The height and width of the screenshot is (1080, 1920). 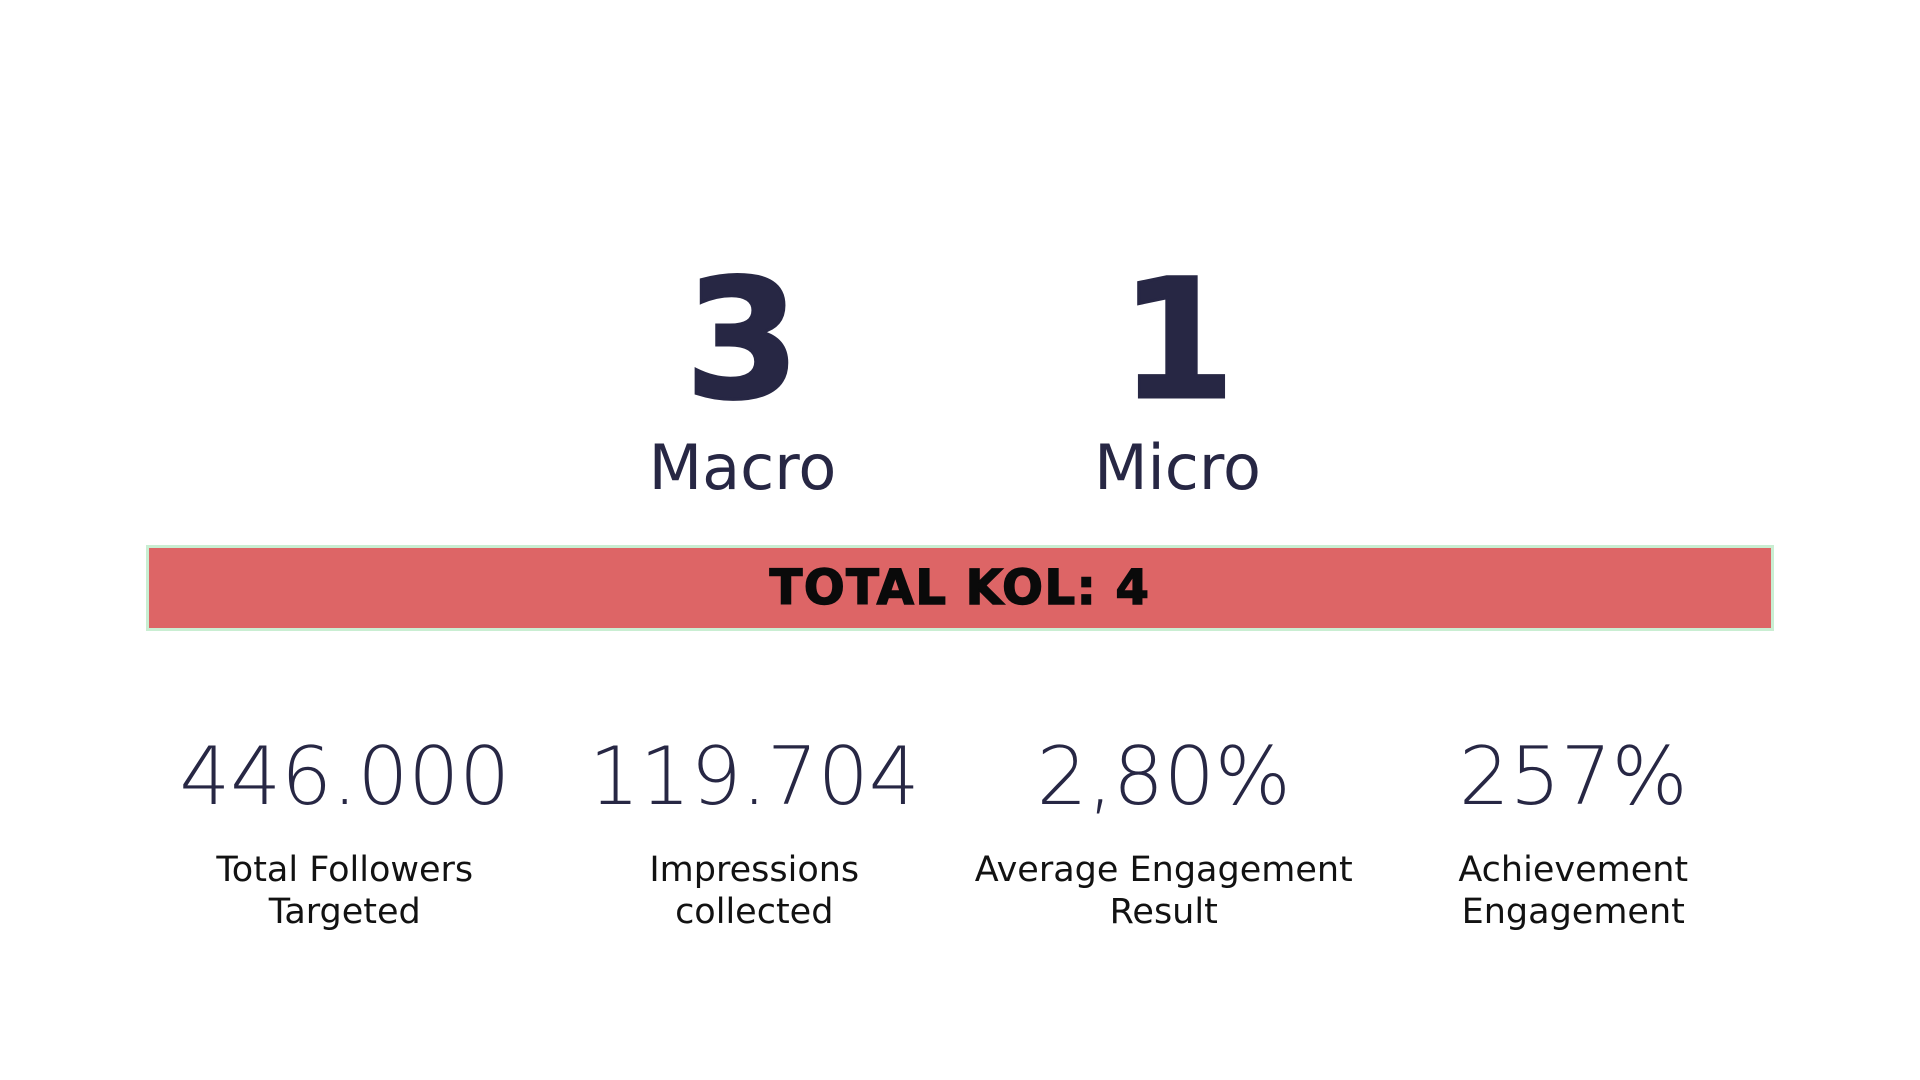 I want to click on macro-count-value: 3, so click(x=743, y=340).